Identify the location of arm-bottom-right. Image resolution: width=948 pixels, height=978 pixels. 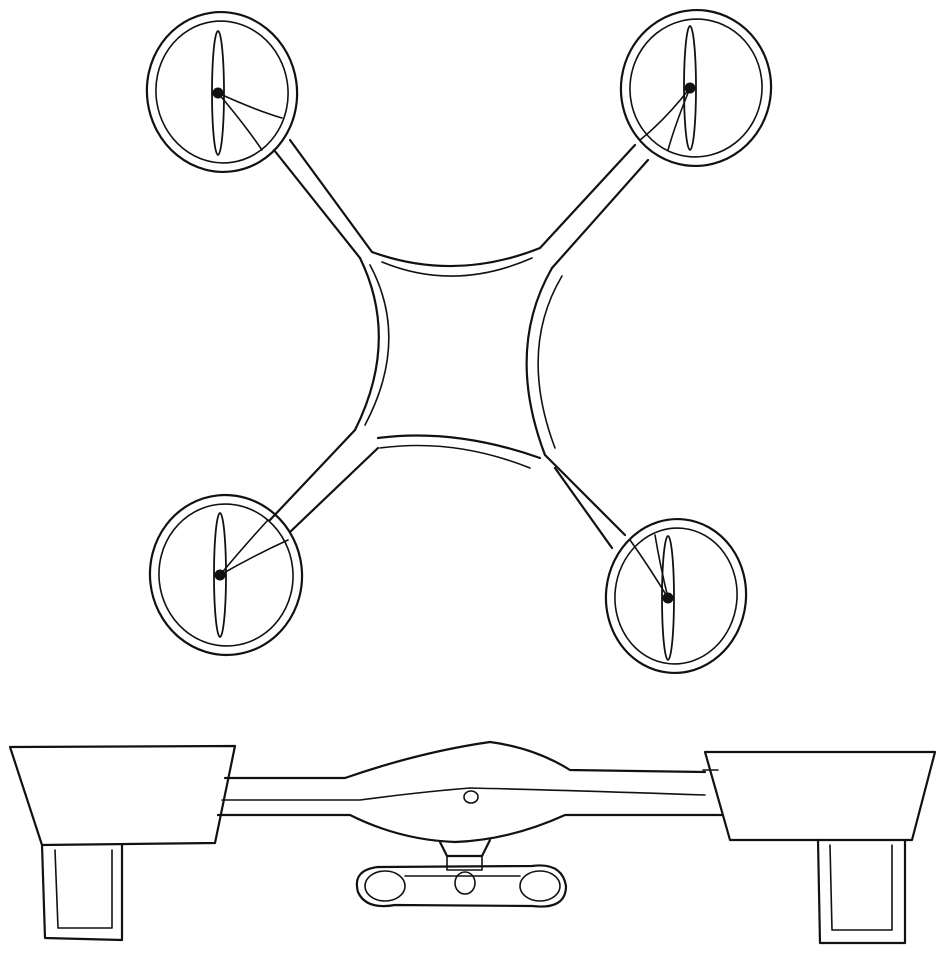
(585, 501).